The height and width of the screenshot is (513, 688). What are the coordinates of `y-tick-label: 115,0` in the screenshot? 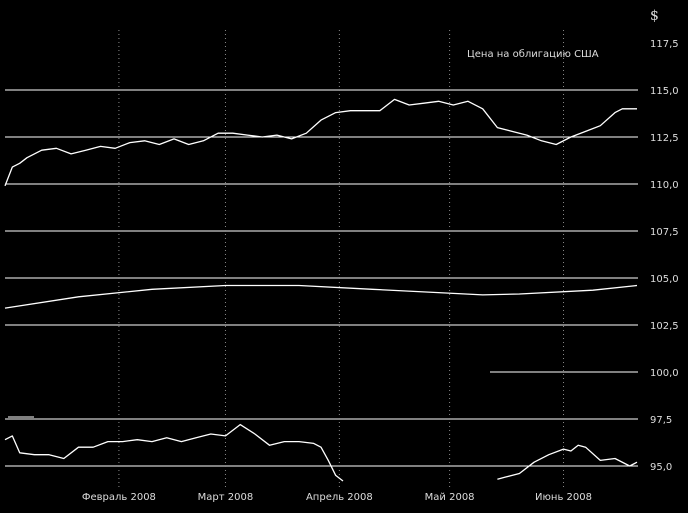 It's located at (664, 91).